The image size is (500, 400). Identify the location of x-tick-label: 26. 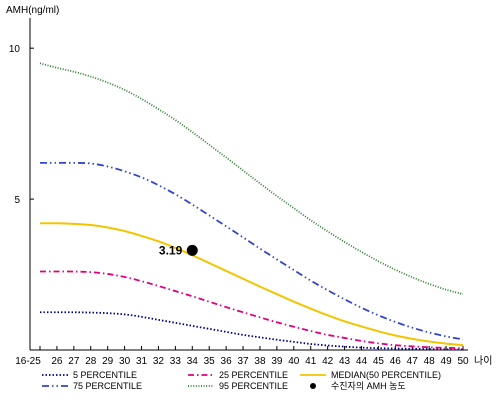
(57, 361).